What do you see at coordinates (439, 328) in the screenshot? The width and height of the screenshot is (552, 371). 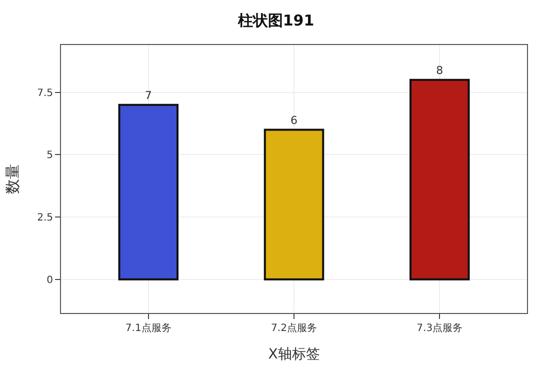 I see `x-tick-label: 7.3点服务` at bounding box center [439, 328].